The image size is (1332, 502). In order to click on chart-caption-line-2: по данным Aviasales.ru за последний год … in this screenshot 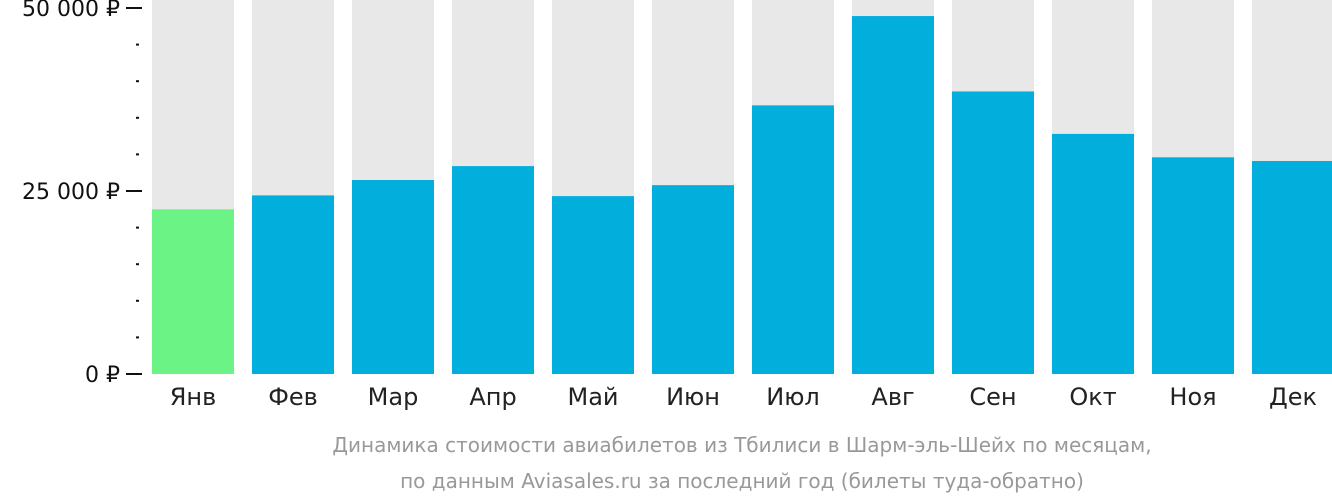, I will do `click(742, 481)`.